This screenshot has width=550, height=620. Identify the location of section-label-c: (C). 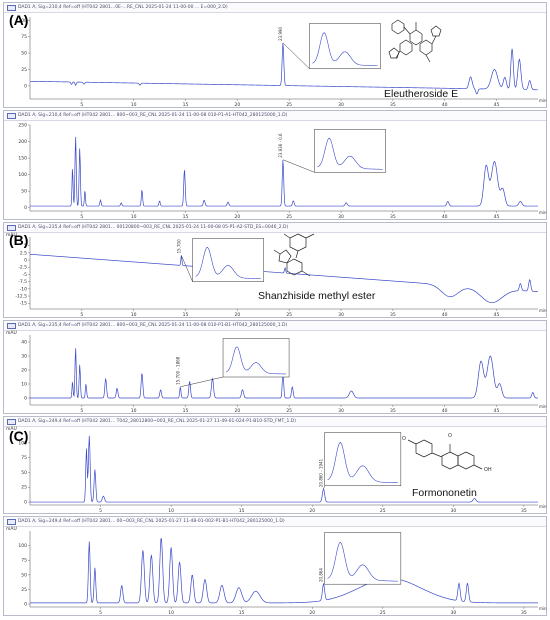
(19, 436).